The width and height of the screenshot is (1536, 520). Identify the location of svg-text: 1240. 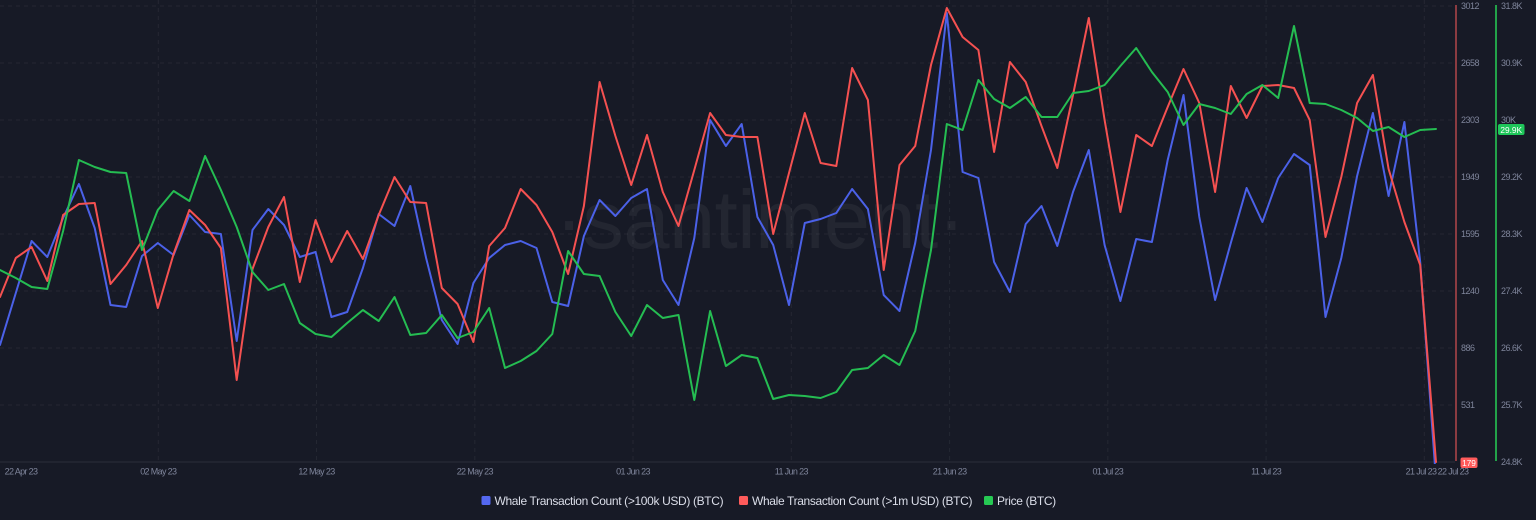
(1470, 291).